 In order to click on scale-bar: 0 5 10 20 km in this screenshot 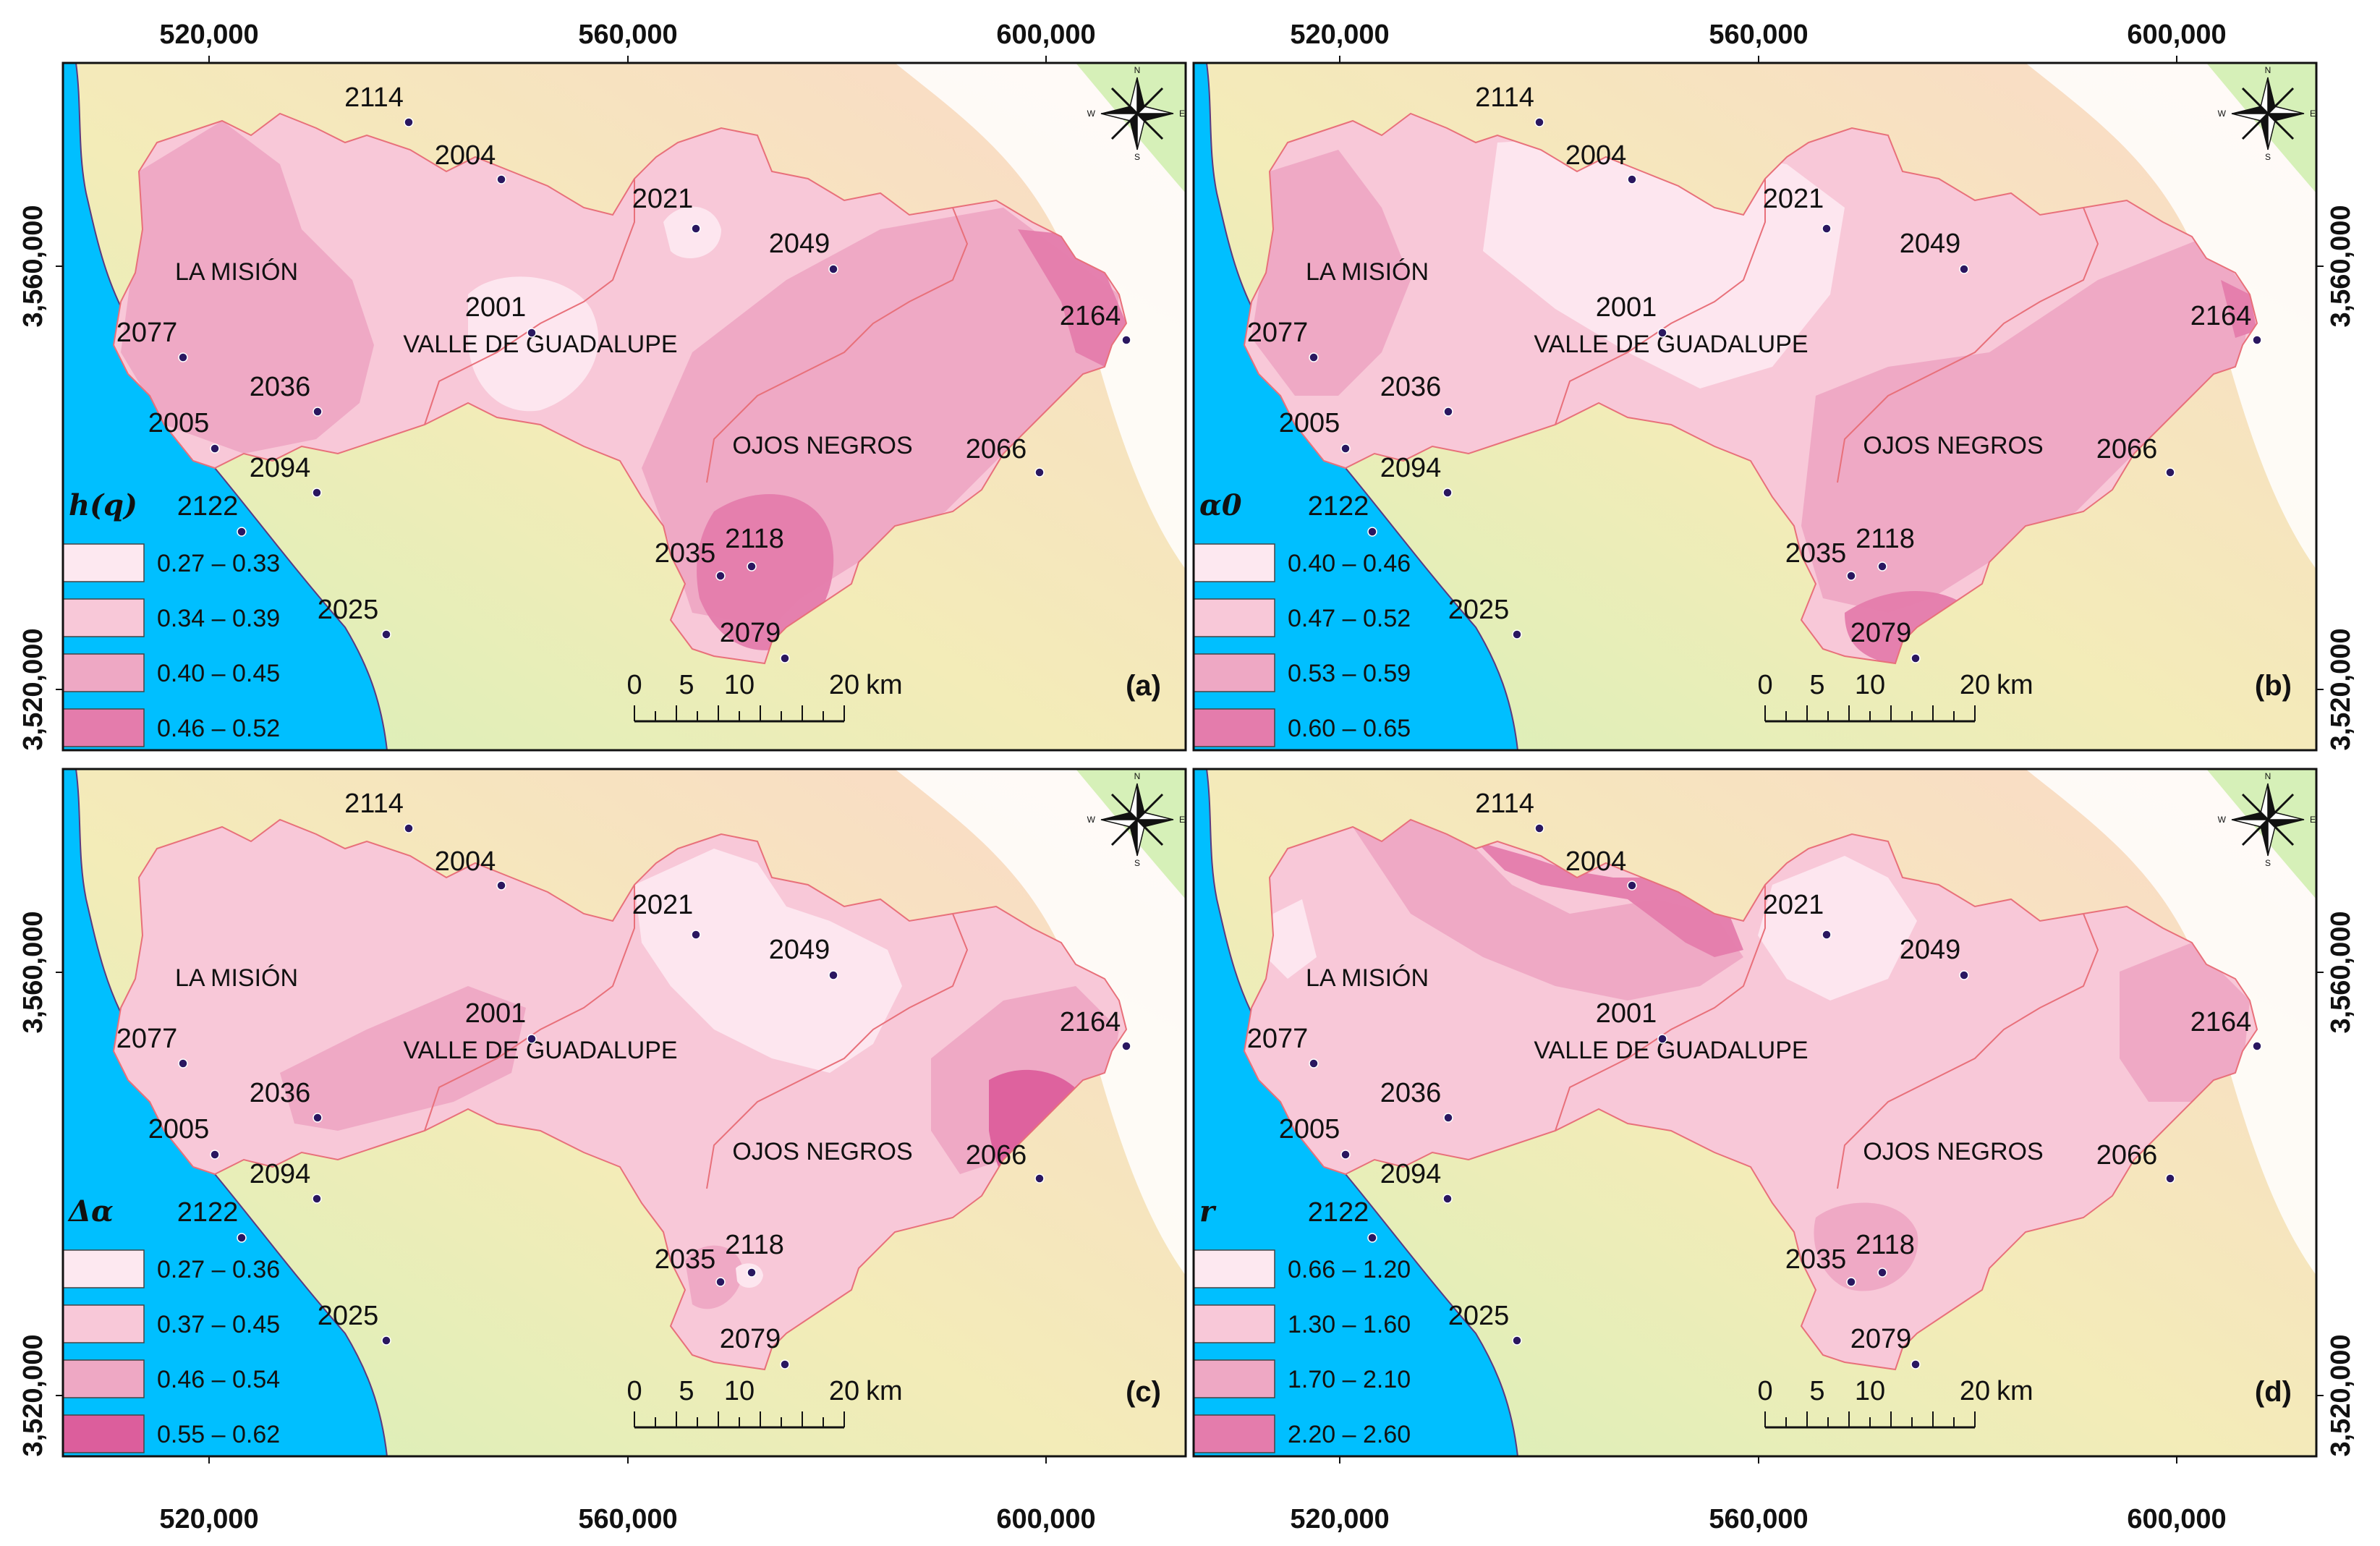, I will do `click(1895, 696)`.